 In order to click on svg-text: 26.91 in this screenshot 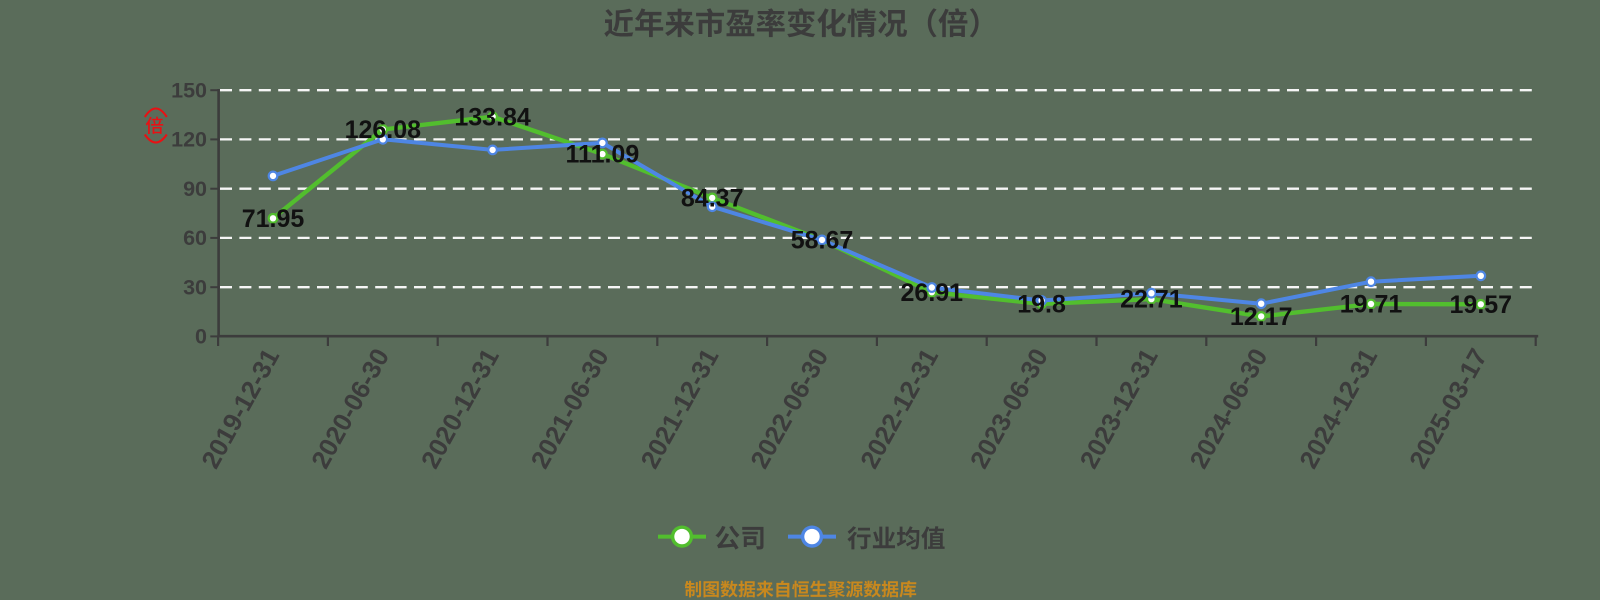, I will do `click(932, 293)`.